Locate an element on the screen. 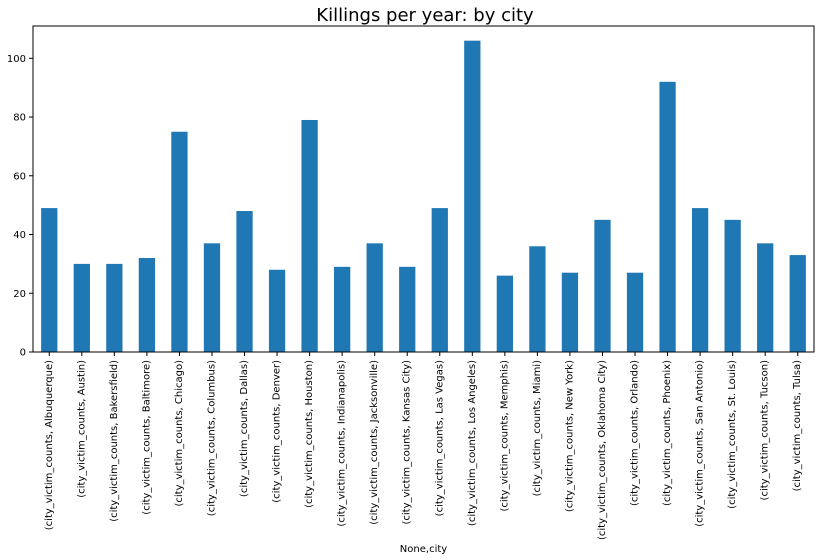  x-tick-label: (city_victim_counts, Baltimore) is located at coordinates (146, 437).